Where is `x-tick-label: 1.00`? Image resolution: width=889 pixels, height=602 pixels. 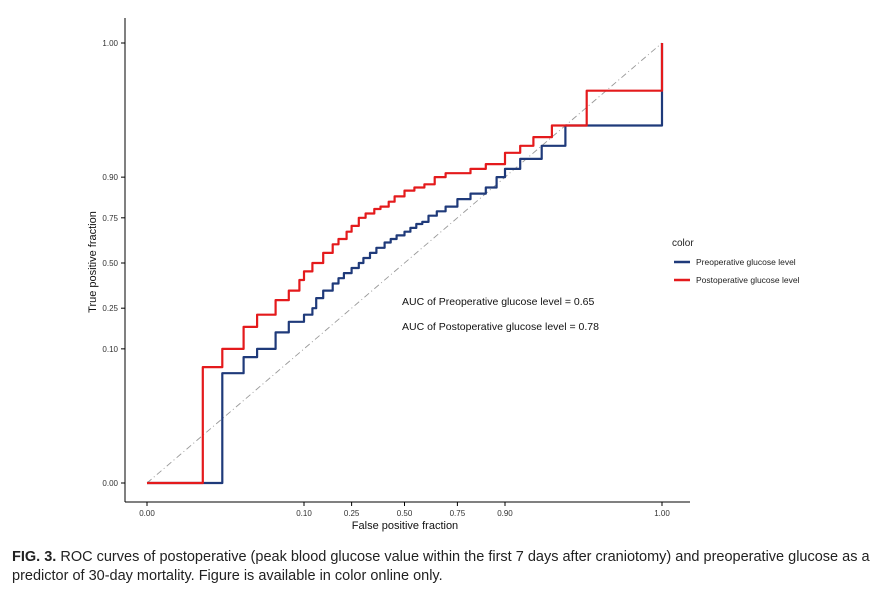
x-tick-label: 1.00 is located at coordinates (662, 513).